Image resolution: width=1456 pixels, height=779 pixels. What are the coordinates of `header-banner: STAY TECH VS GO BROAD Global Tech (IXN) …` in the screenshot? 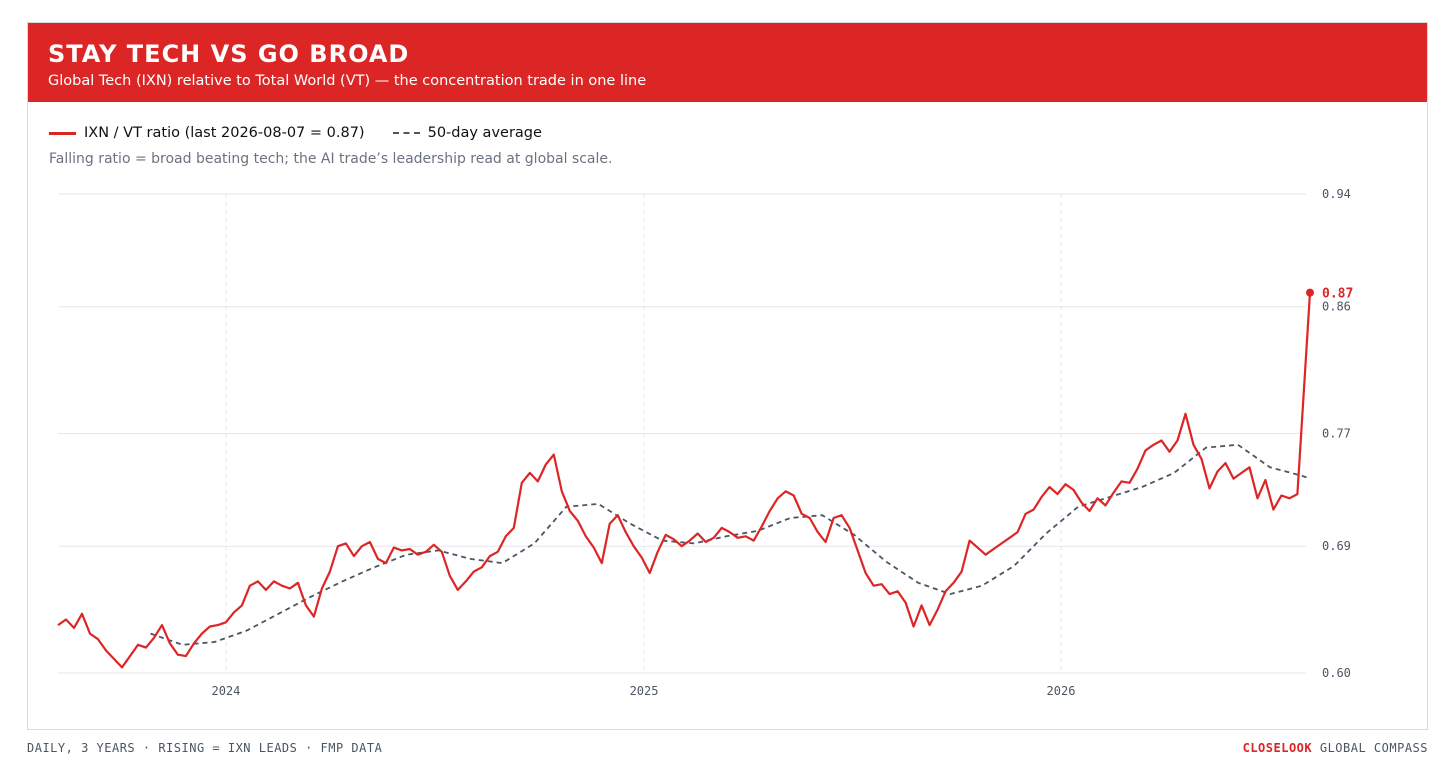 It's located at (727, 62).